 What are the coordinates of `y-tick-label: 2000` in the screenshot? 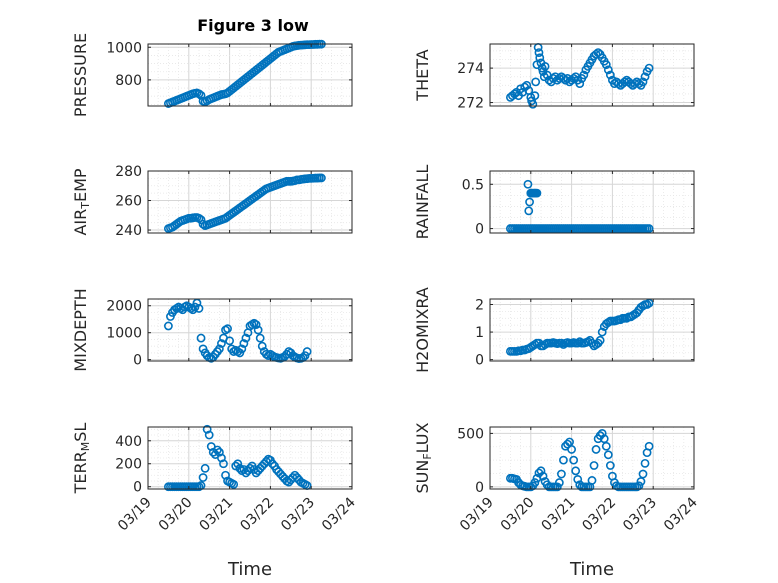 It's located at (124, 307).